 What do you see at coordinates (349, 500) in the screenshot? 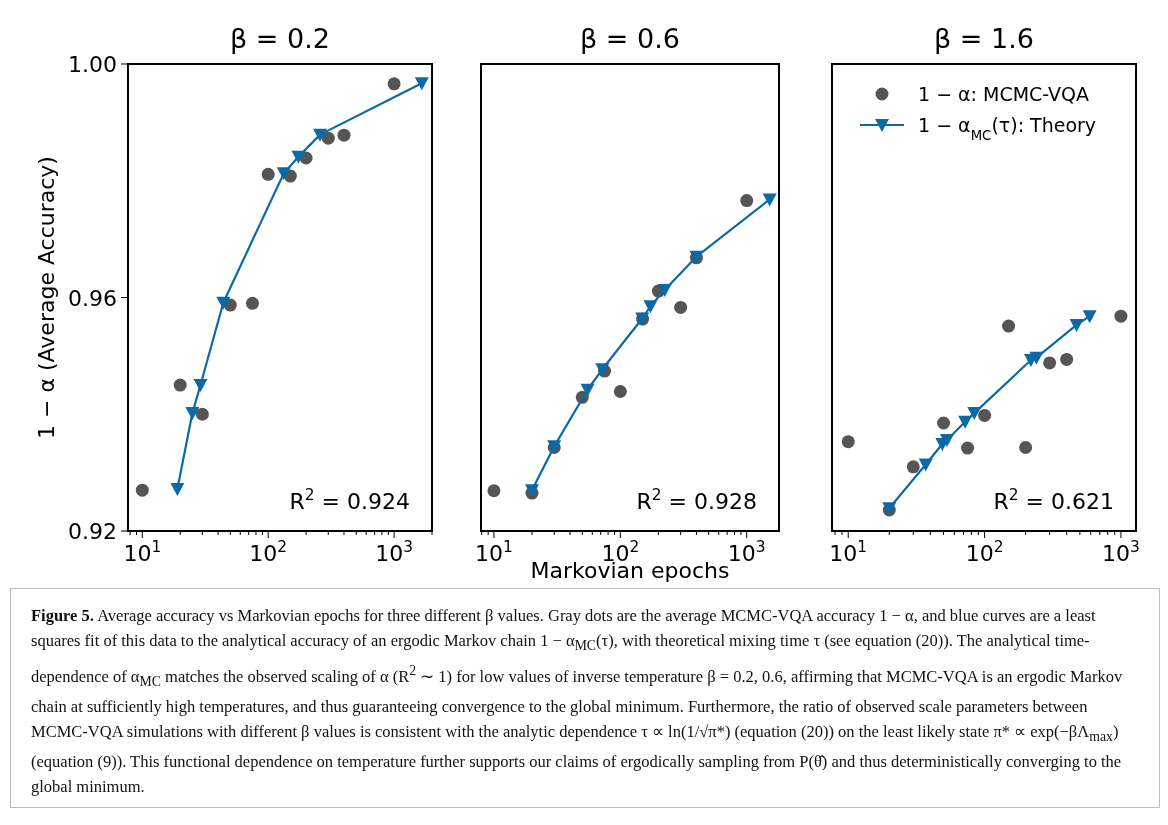
I see `annotation: R$^{2}$ = 0.924` at bounding box center [349, 500].